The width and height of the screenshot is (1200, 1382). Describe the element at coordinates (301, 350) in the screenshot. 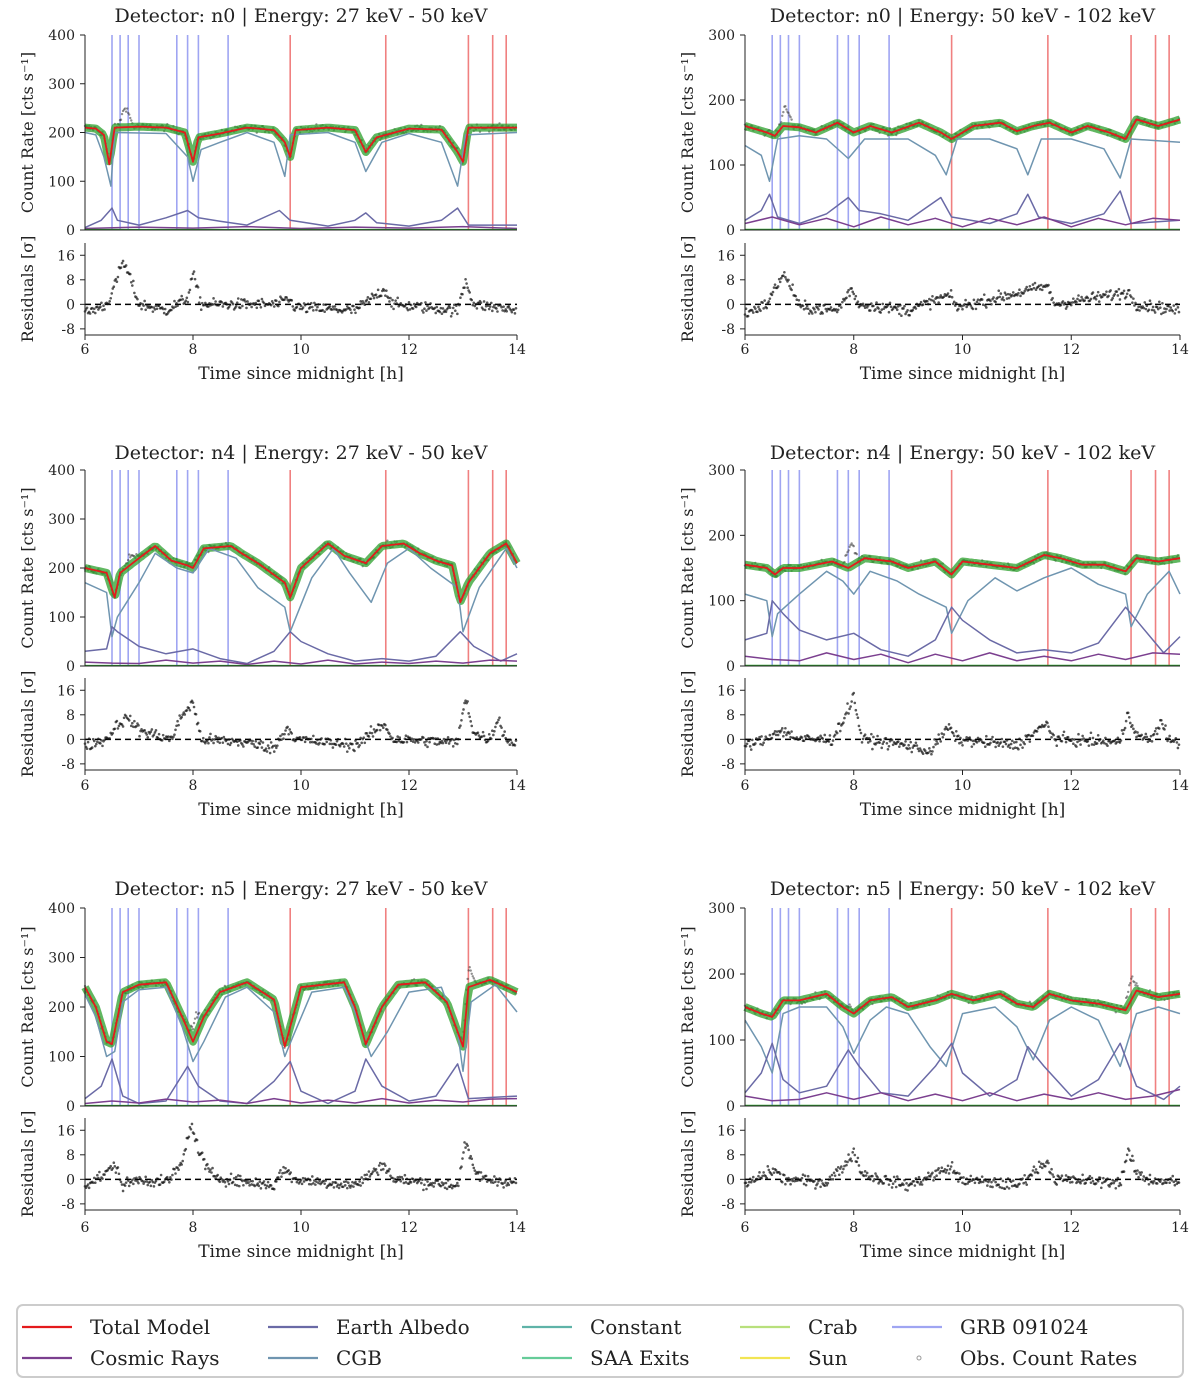

I see `x-tick-label: 10` at that location.